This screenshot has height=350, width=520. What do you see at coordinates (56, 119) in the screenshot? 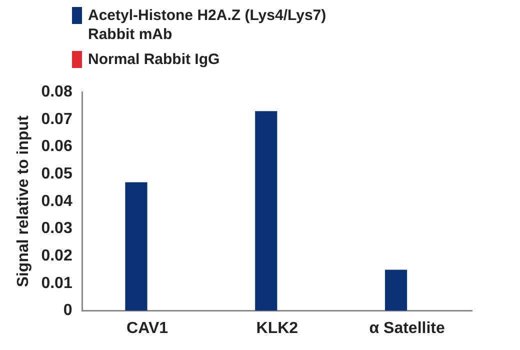
I see `y-tick-label: 0.07` at bounding box center [56, 119].